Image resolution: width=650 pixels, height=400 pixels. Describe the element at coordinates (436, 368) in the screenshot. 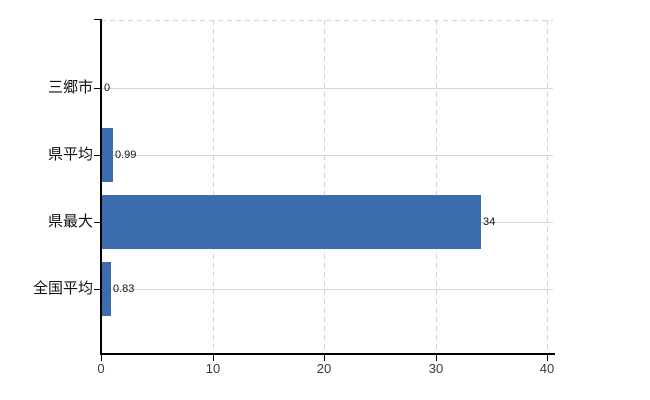

I see `x-tick-label: 30` at that location.